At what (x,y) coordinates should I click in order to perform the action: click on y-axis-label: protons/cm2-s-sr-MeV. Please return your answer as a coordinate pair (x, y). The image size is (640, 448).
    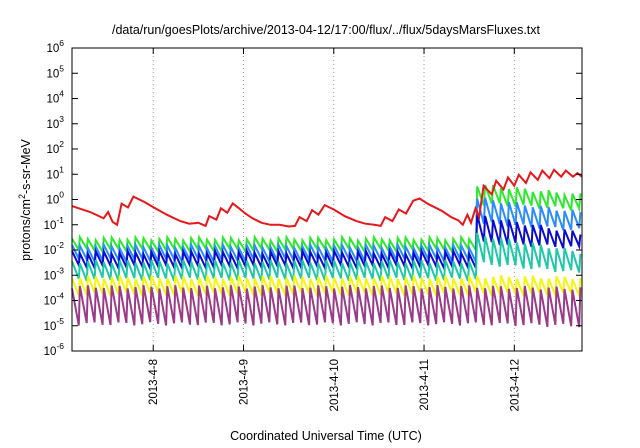
    Looking at the image, I should click on (25, 199).